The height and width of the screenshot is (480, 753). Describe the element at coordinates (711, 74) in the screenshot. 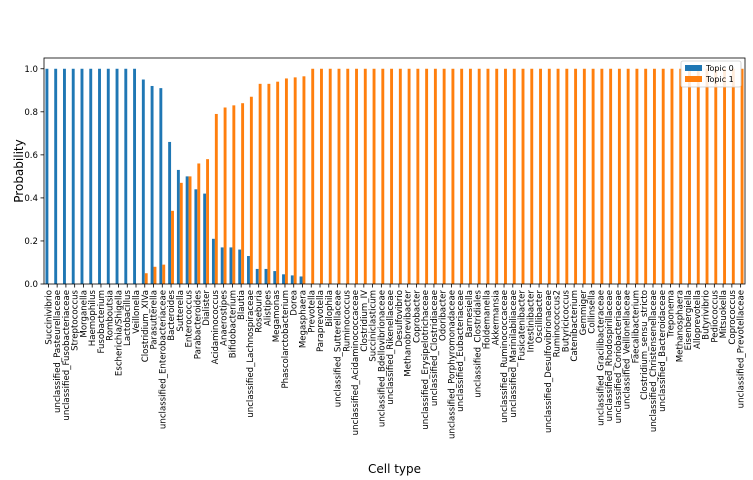

I see `legend: Topic 0 Topic 1` at that location.